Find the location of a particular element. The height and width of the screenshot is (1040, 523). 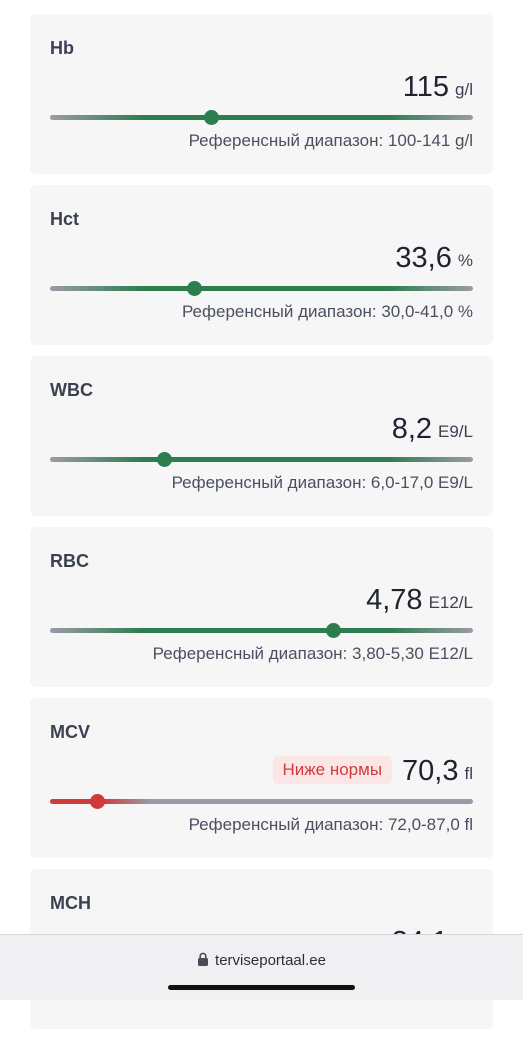

reference-range: Референсный диапазон: 72,0-87,0 fl is located at coordinates (331, 825).